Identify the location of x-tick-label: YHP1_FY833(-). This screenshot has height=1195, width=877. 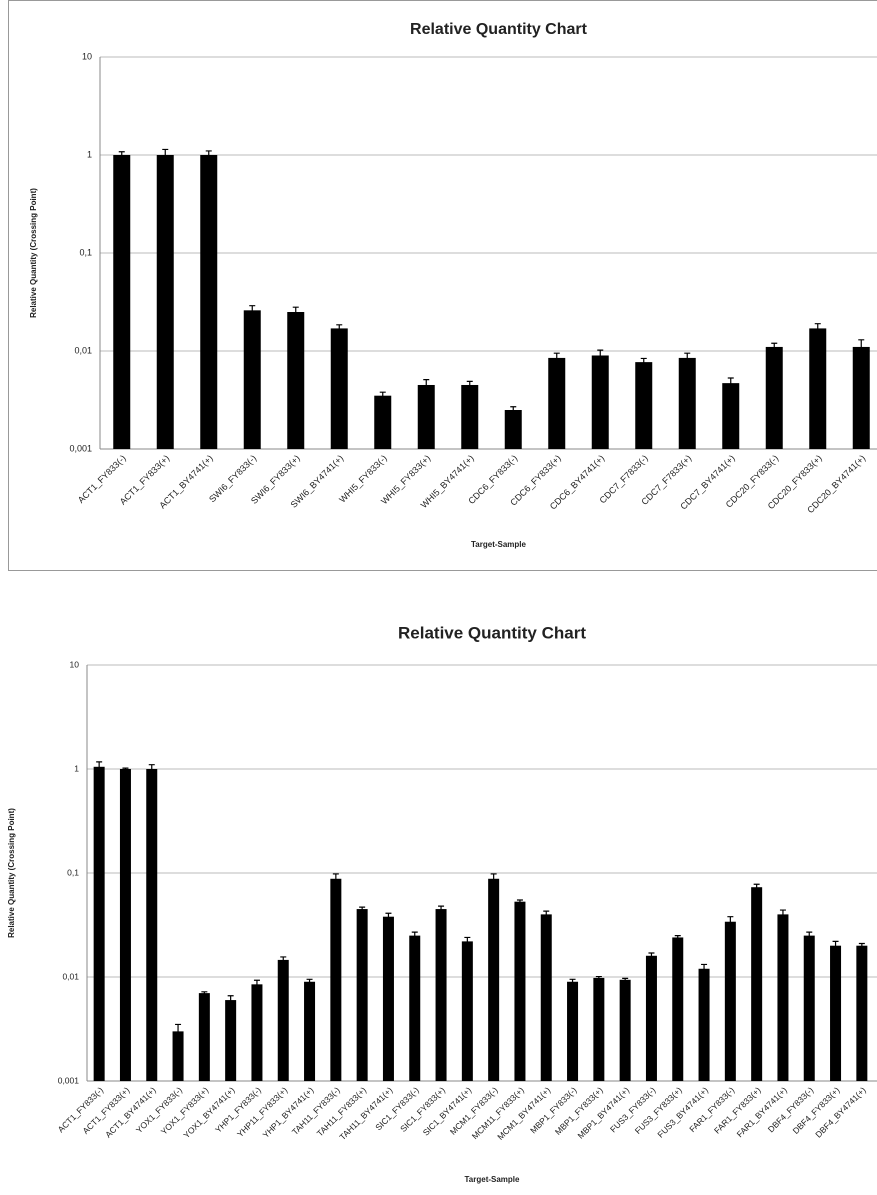
(238, 1110).